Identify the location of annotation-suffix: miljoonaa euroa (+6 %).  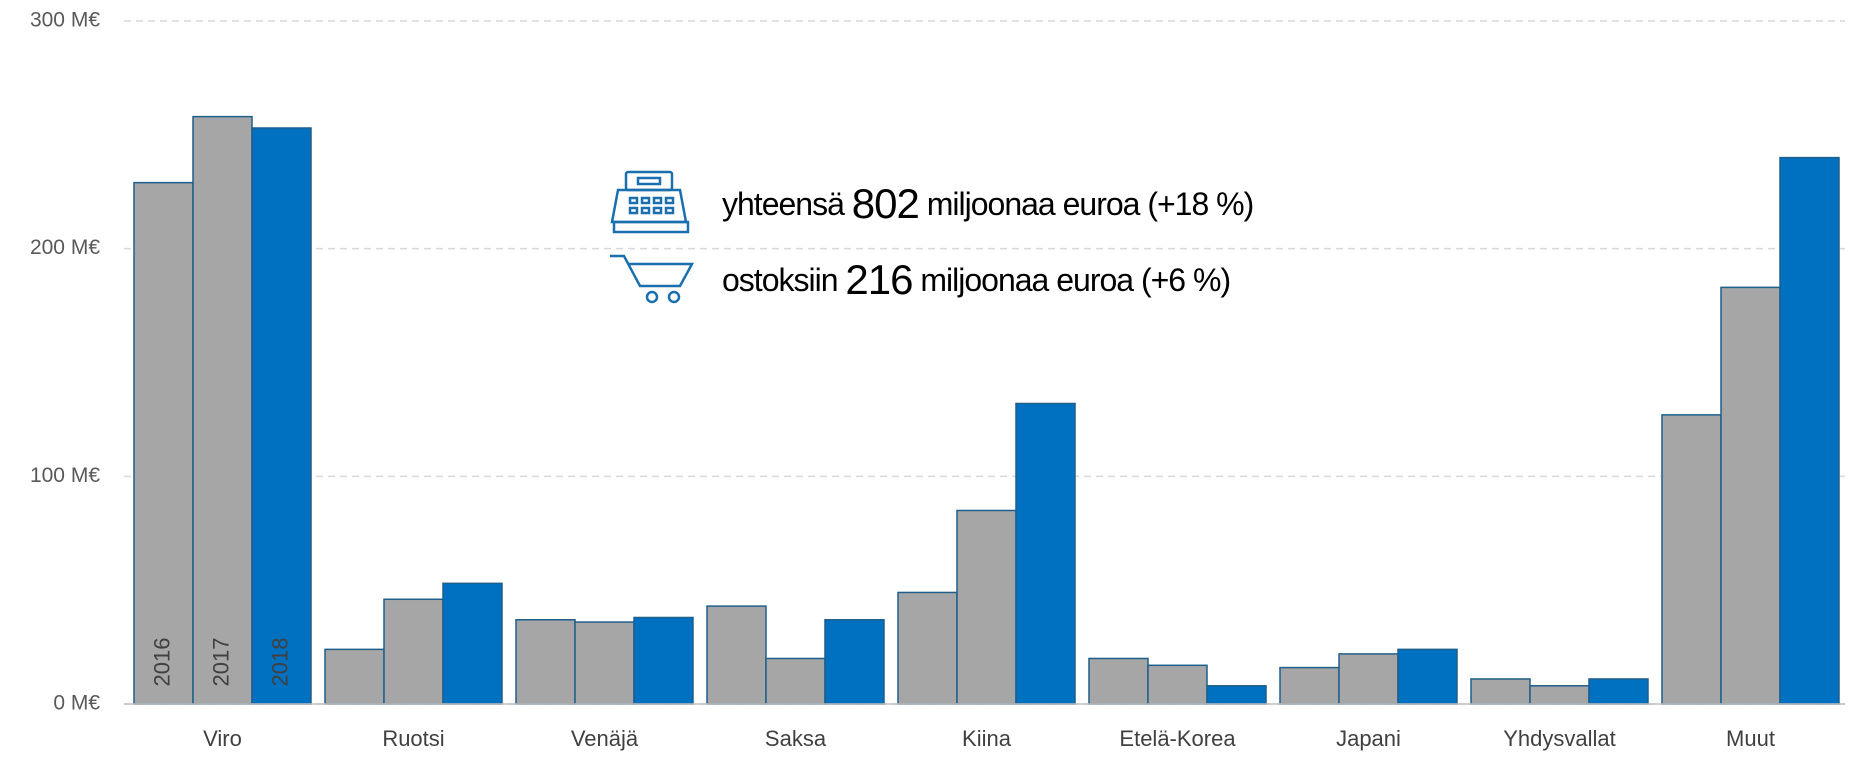
(1075, 280).